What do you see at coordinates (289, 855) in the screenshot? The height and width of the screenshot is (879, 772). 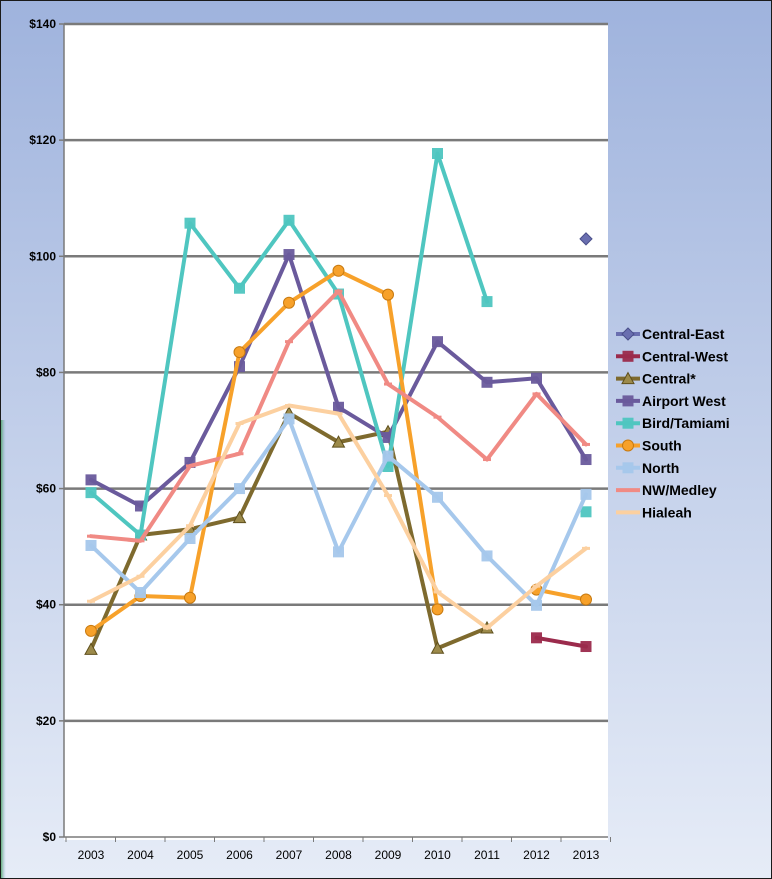 I see `x-tick-label: 2007` at bounding box center [289, 855].